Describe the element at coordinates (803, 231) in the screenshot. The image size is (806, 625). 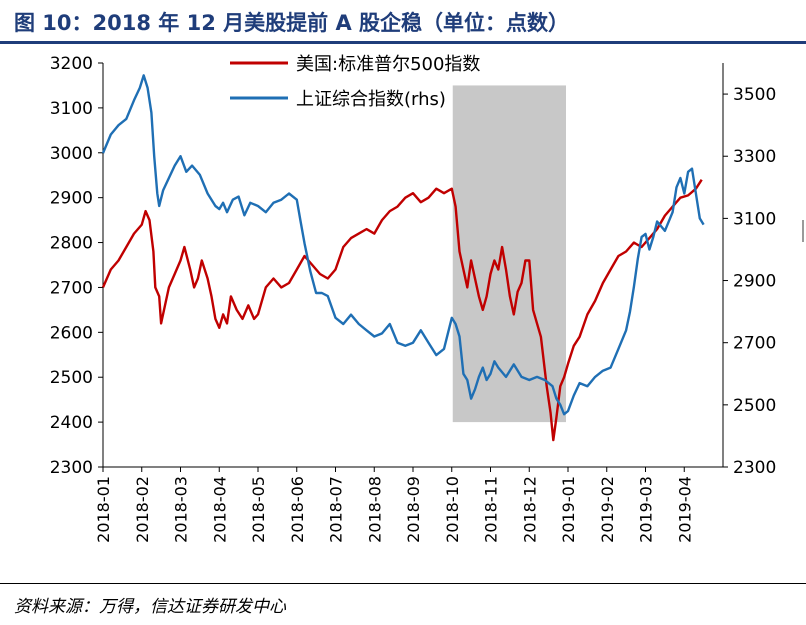
I see `scrollbar-edge` at that location.